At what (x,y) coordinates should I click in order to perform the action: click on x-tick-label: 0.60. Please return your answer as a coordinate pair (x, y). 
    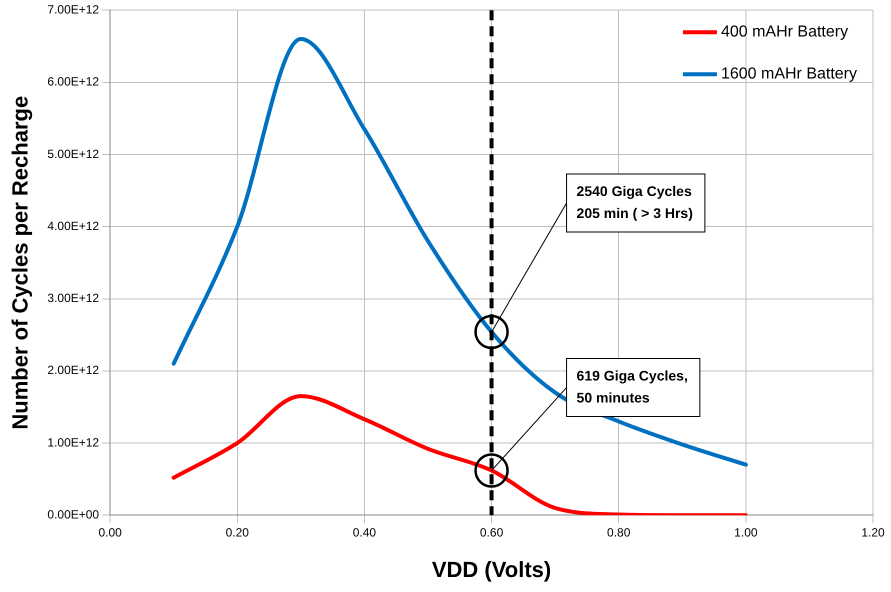
    Looking at the image, I should click on (492, 533).